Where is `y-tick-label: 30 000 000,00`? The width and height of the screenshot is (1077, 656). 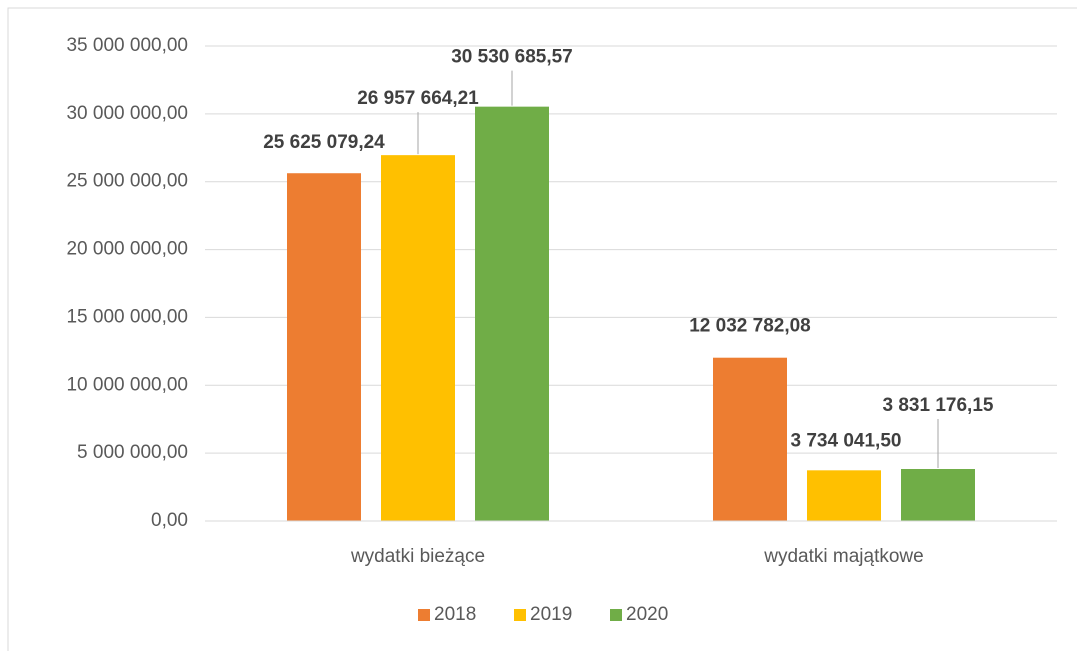 y-tick-label: 30 000 000,00 is located at coordinates (127, 113).